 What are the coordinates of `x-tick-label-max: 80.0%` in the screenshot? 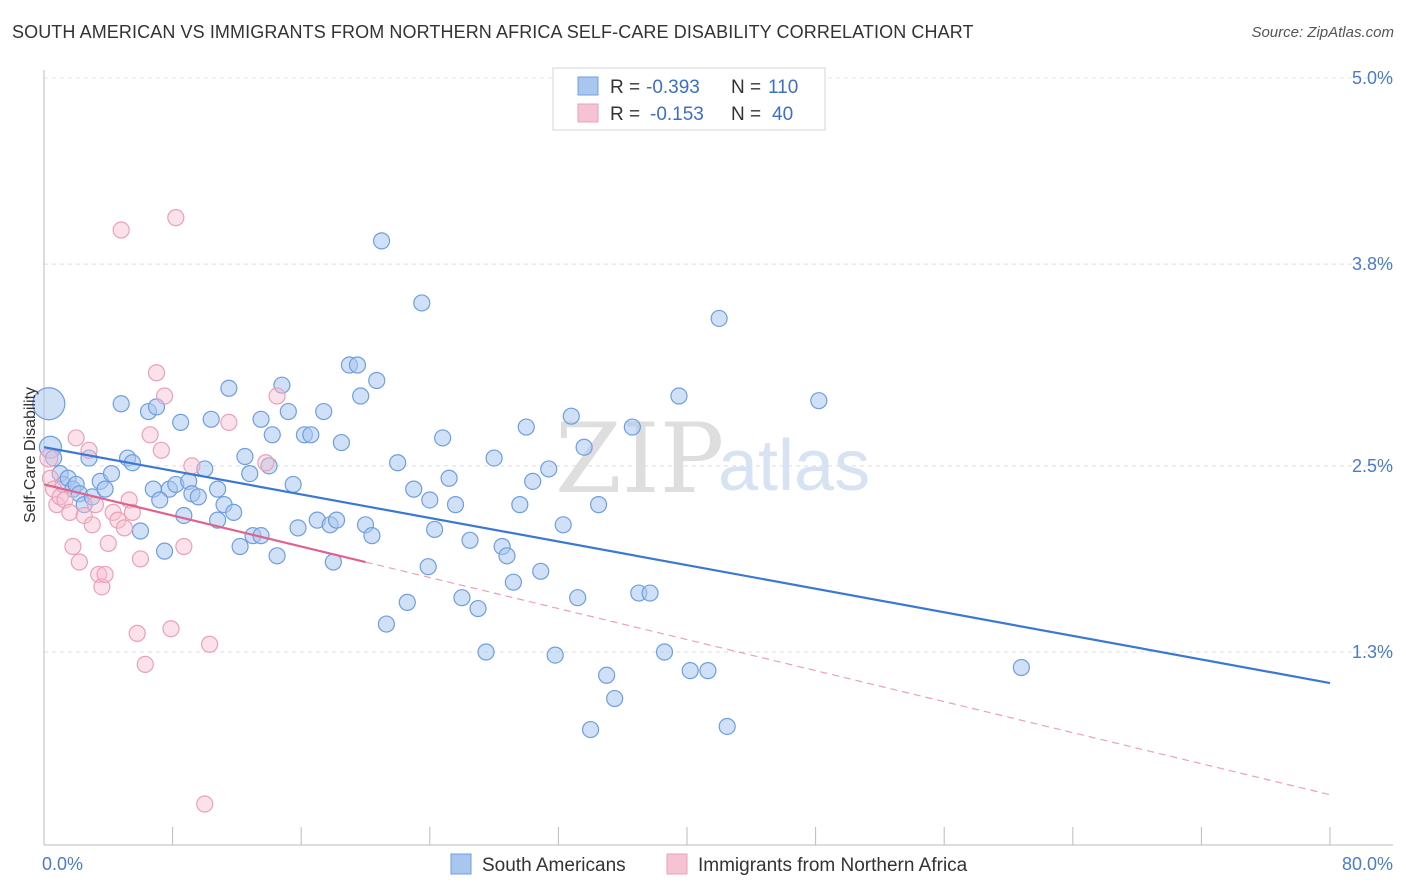 It's located at (1367, 864).